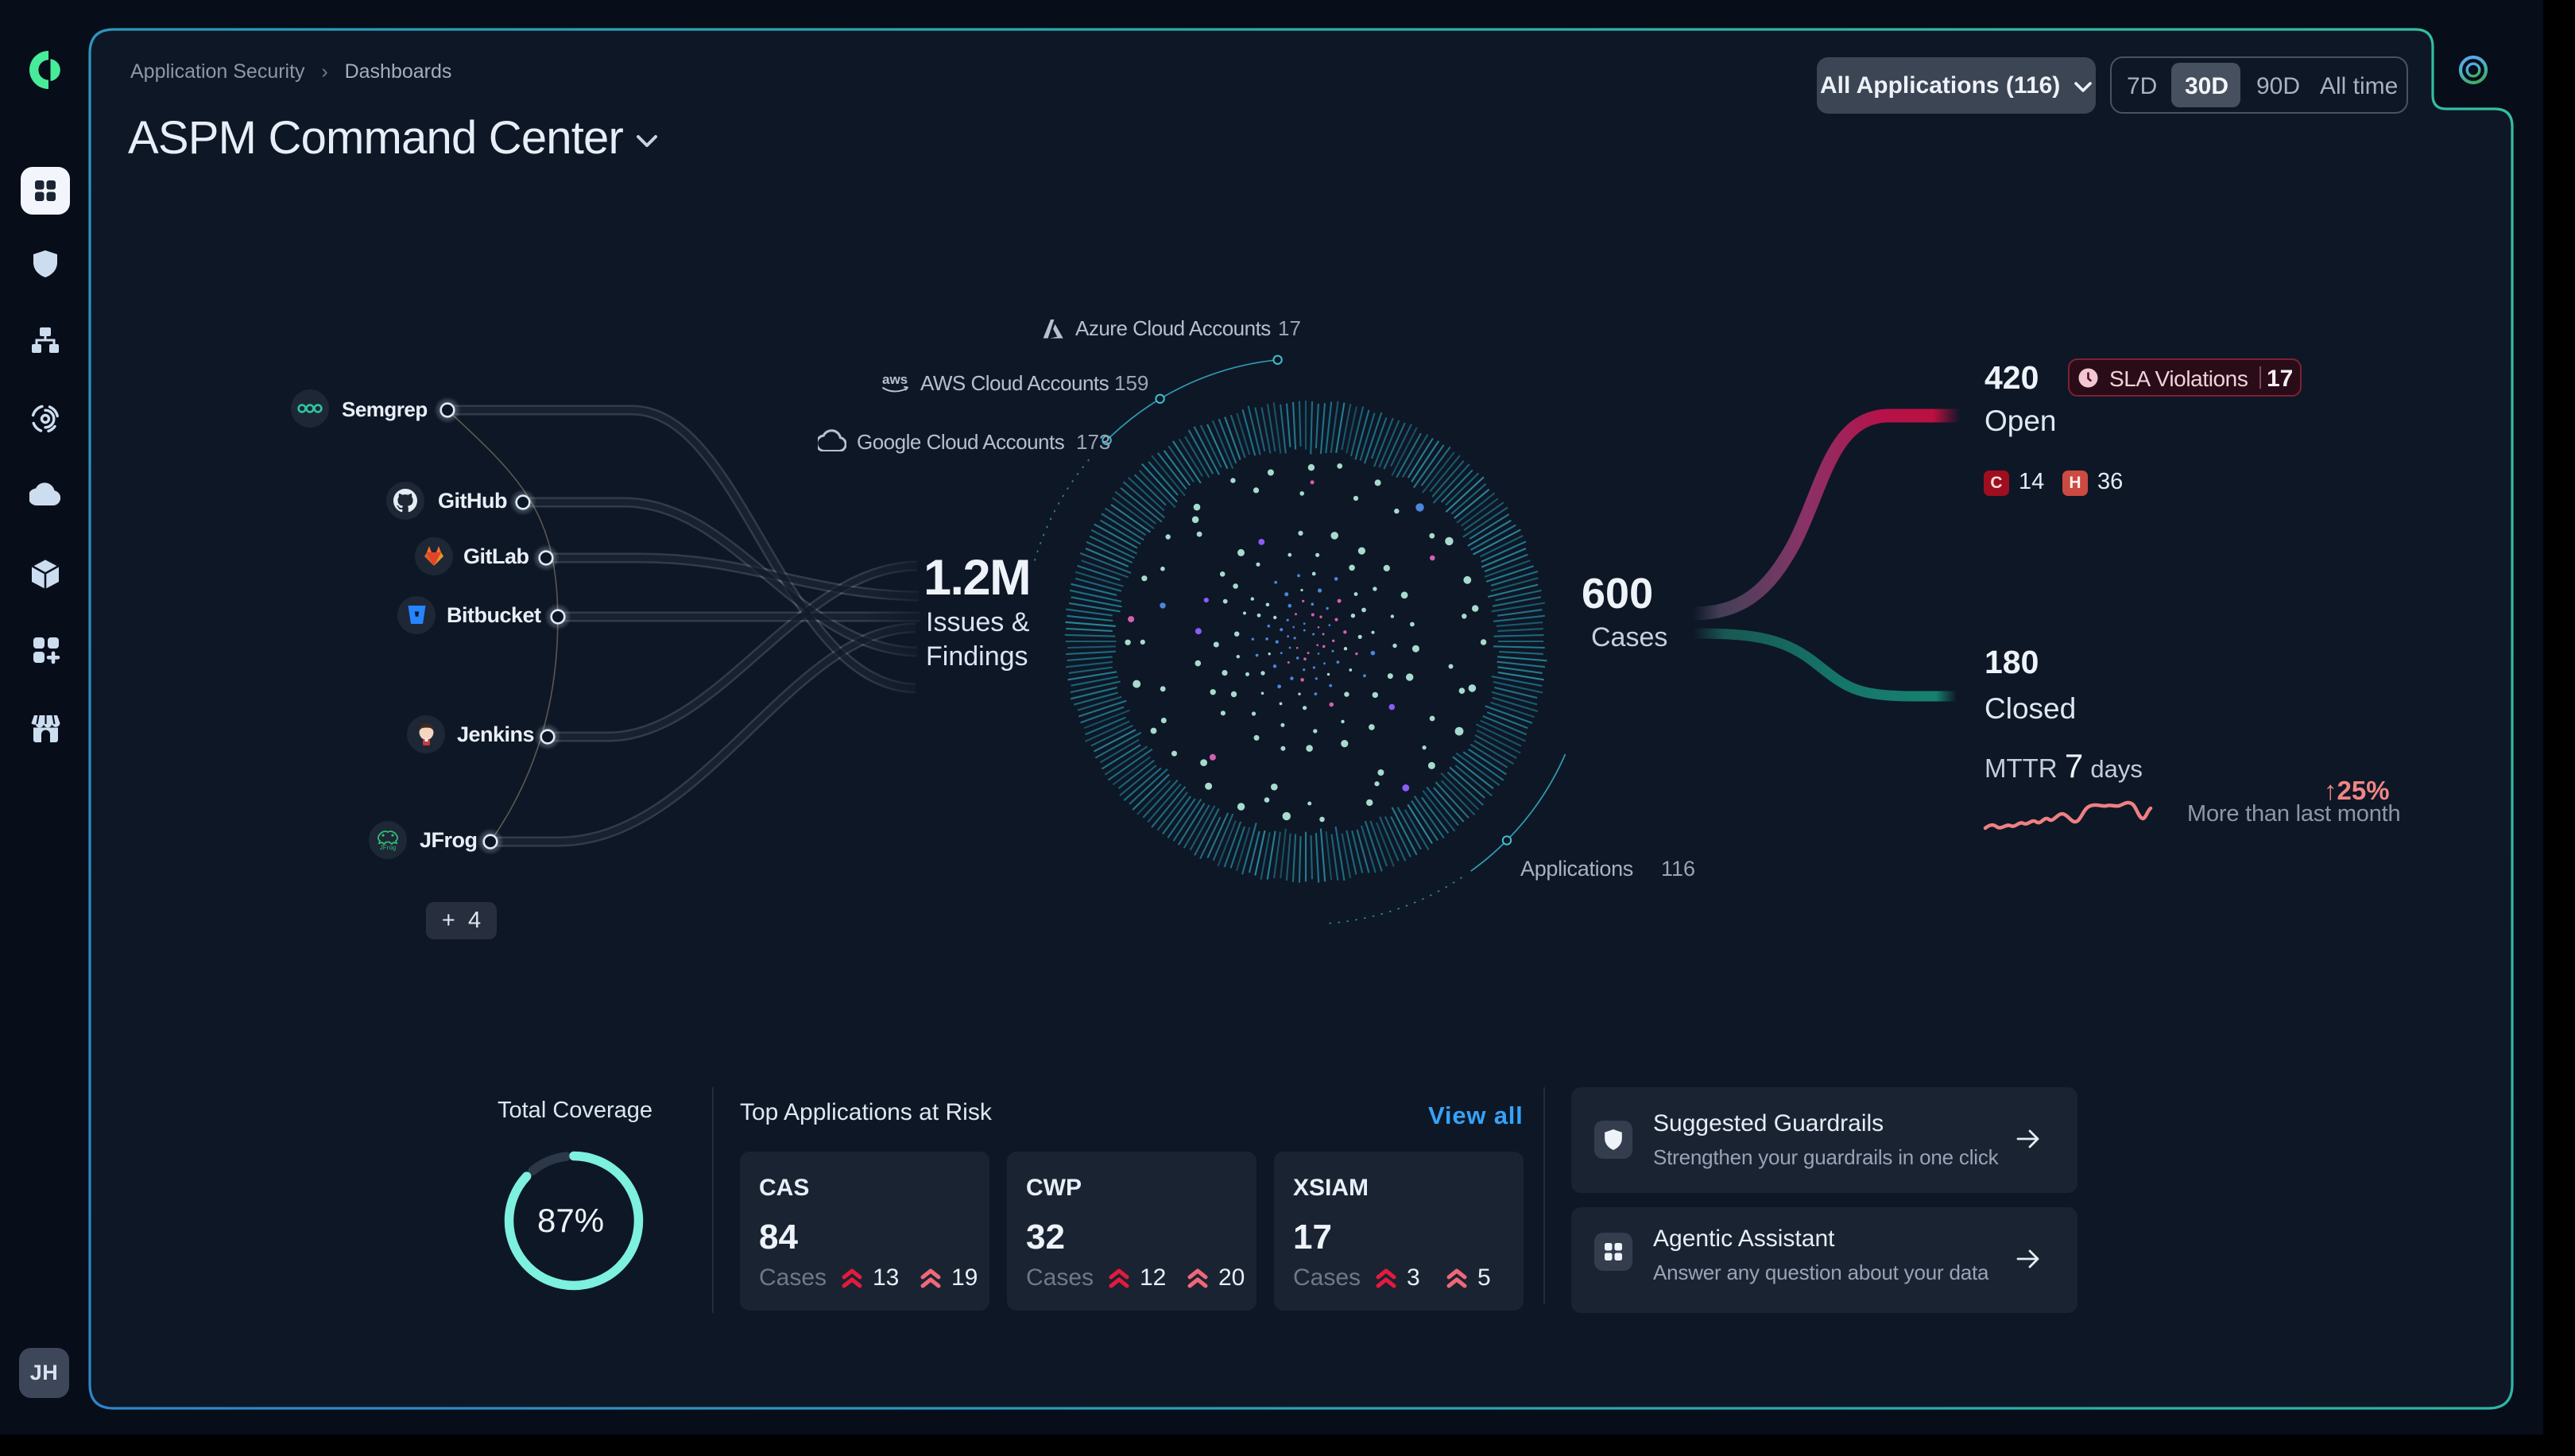 The image size is (2575, 1456). Describe the element at coordinates (895, 379) in the screenshot. I see `svg-text: aws` at that location.